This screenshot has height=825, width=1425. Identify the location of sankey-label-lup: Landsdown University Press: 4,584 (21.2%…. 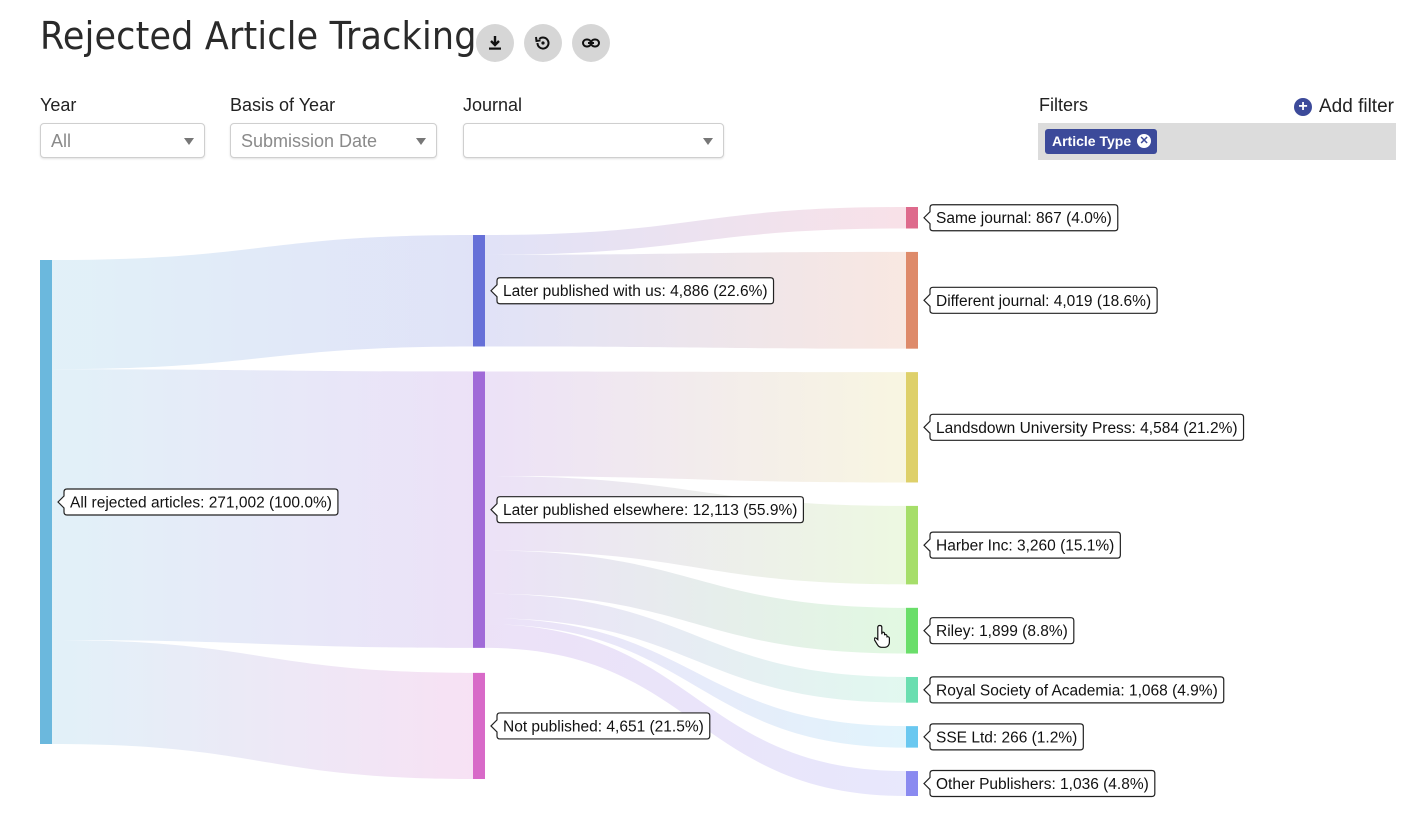
(1084, 427).